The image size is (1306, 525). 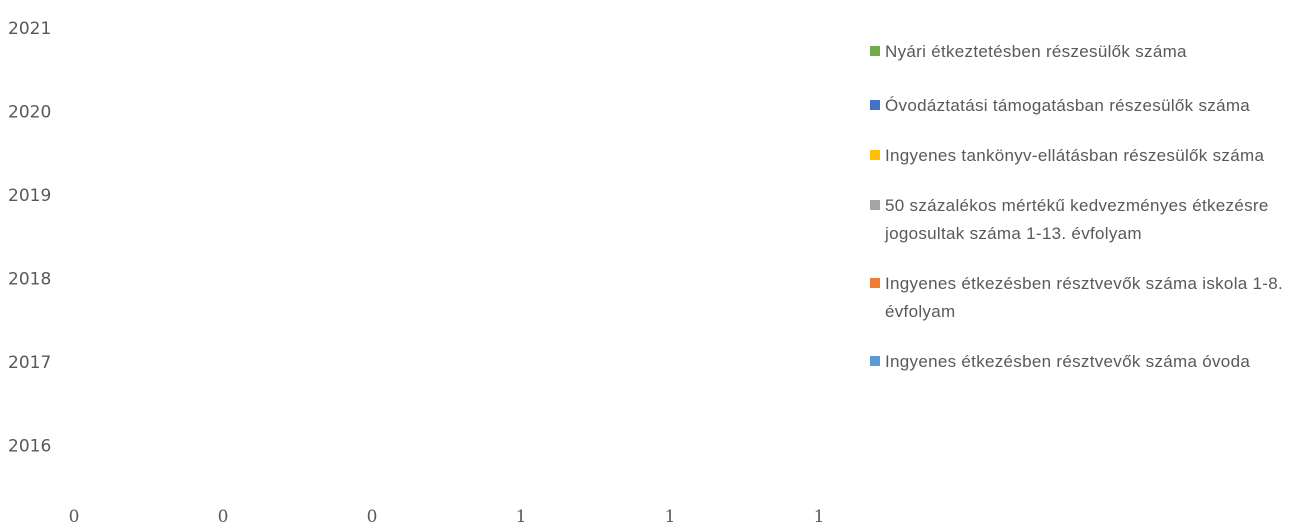 What do you see at coordinates (29, 280) in the screenshot?
I see `y-tick-label: 2018` at bounding box center [29, 280].